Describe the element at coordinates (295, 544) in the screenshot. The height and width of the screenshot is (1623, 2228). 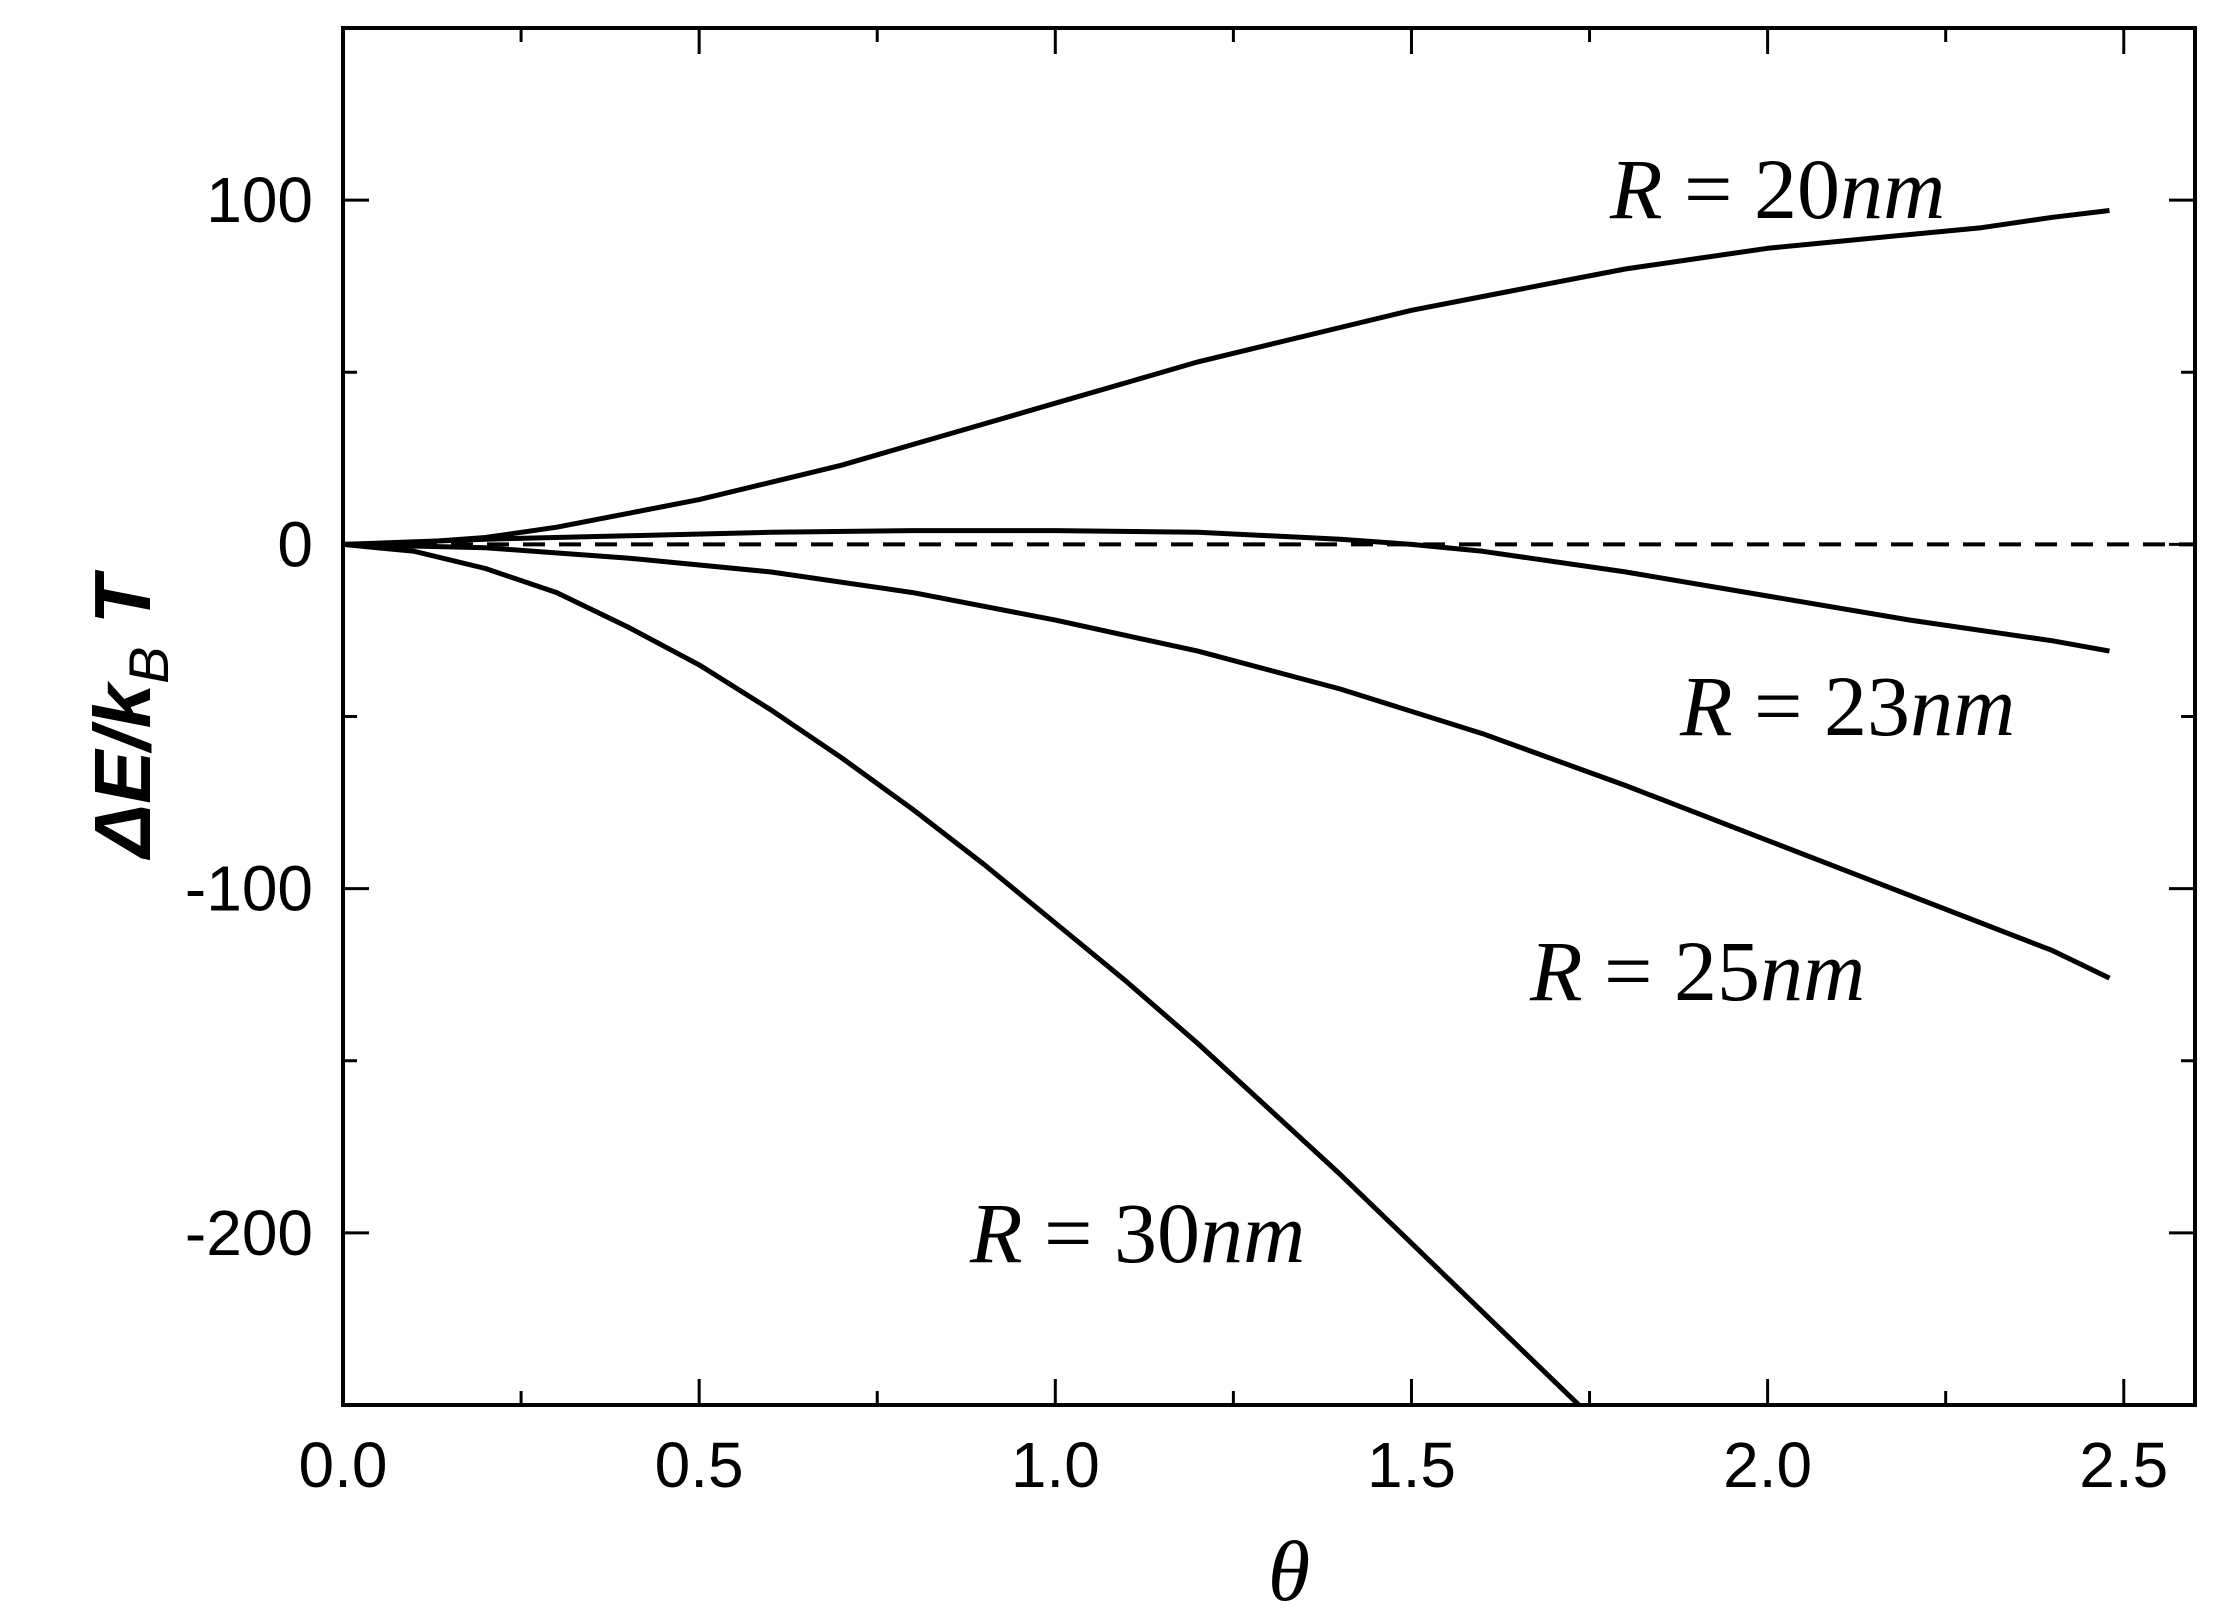
I see `y-tick-label: 0` at that location.